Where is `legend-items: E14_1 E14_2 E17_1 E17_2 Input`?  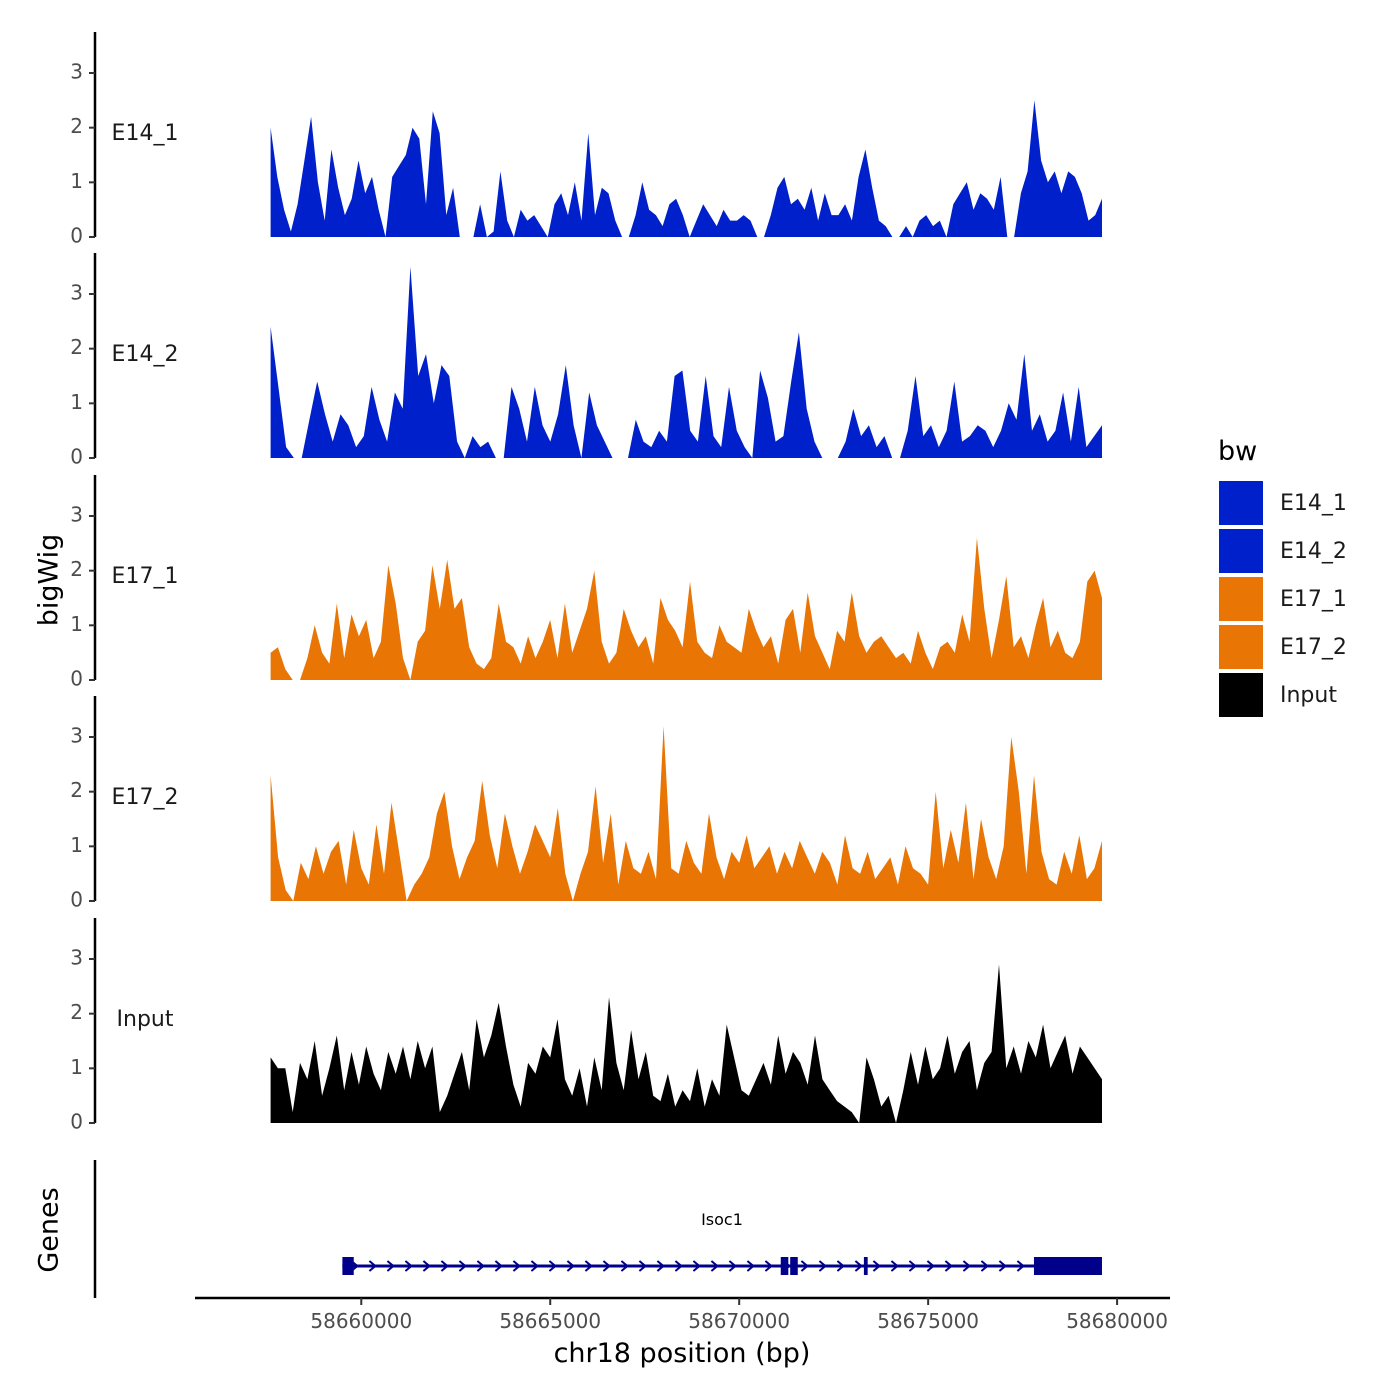
legend-items: E14_1 E14_2 E17_1 E17_2 Input is located at coordinates (1282, 599).